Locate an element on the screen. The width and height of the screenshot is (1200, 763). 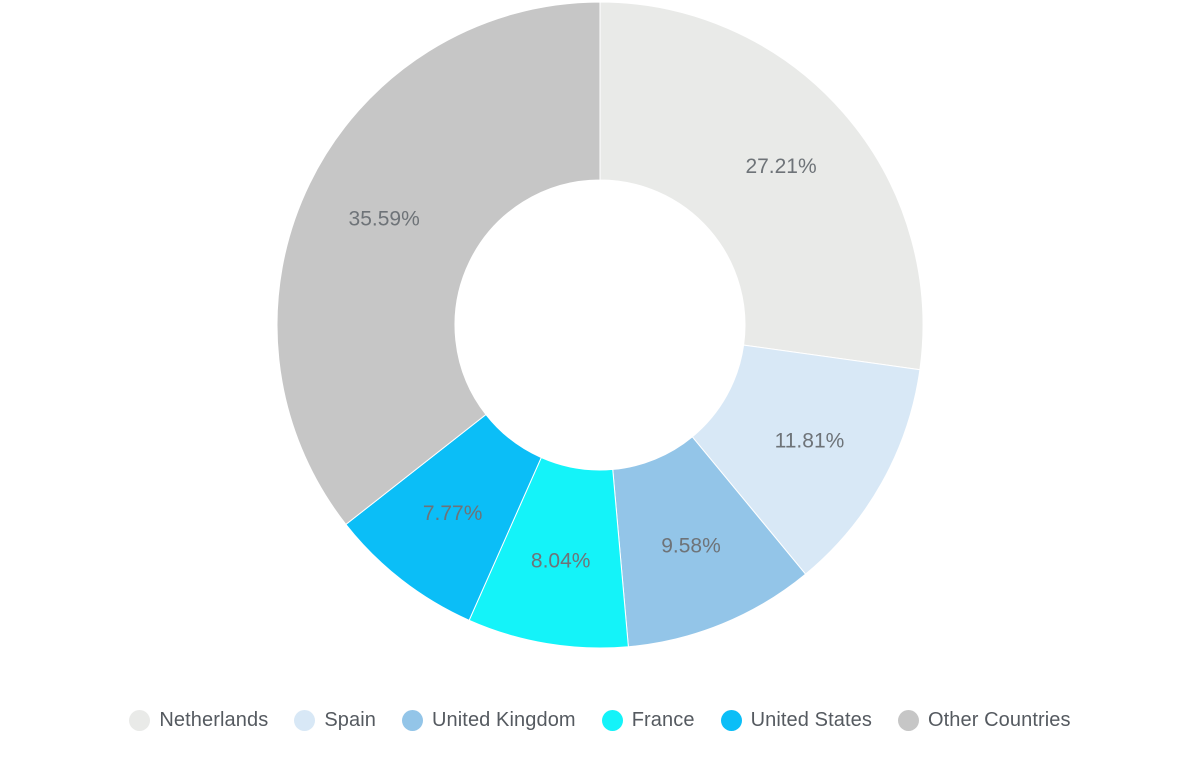
slice-value-label-netherlands: 27.21% is located at coordinates (780, 166).